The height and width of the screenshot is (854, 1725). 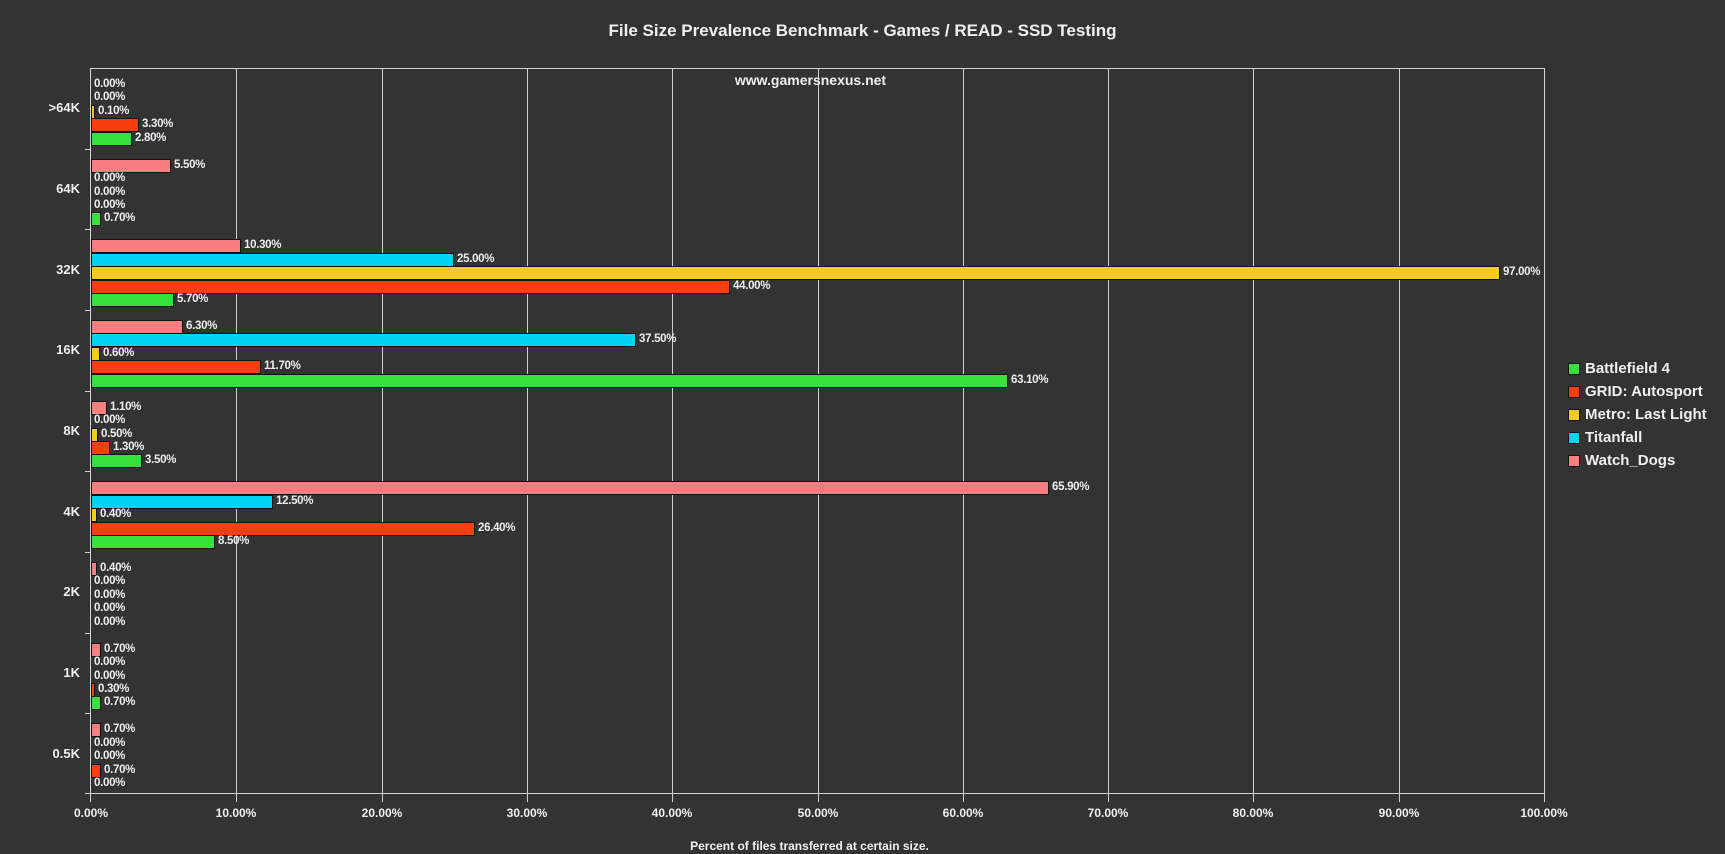 I want to click on x-axis-line, so click(x=815, y=793).